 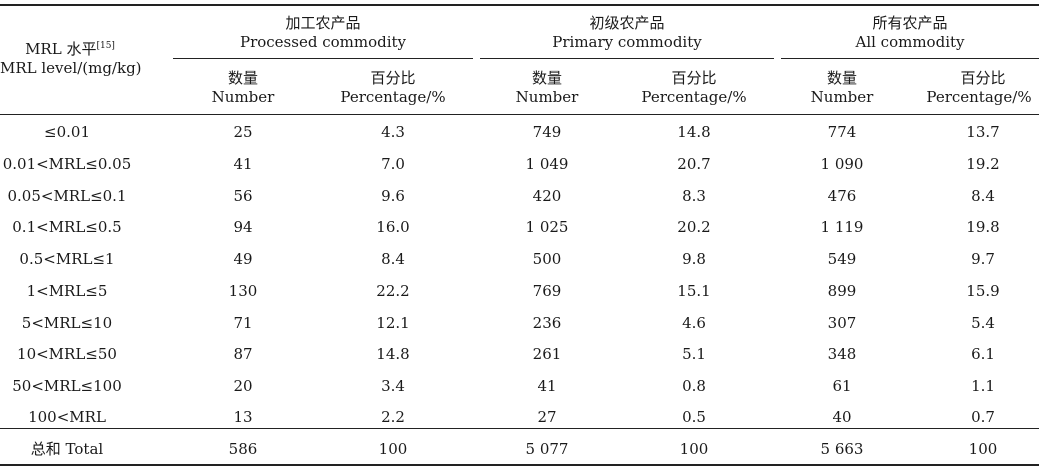 I want to click on cell-all-percentage: 15.9, so click(x=983, y=291).